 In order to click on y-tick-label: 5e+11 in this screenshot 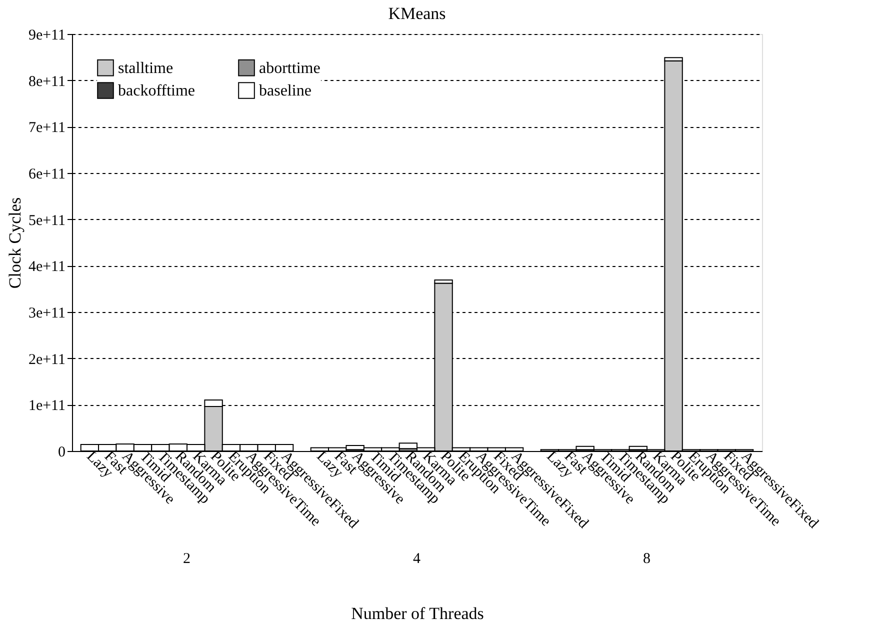, I will do `click(47, 220)`.